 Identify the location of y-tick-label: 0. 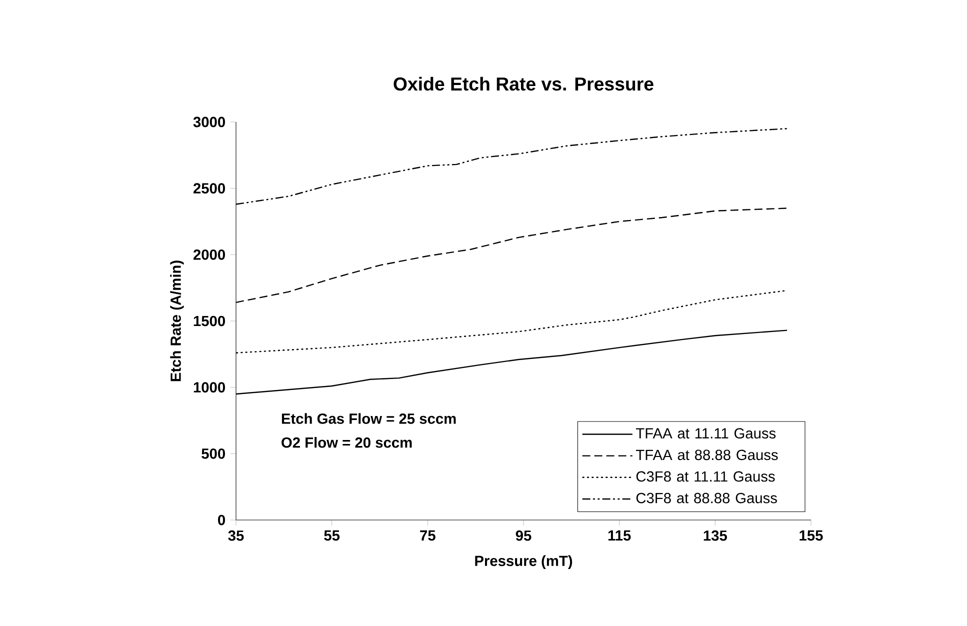
(221, 520).